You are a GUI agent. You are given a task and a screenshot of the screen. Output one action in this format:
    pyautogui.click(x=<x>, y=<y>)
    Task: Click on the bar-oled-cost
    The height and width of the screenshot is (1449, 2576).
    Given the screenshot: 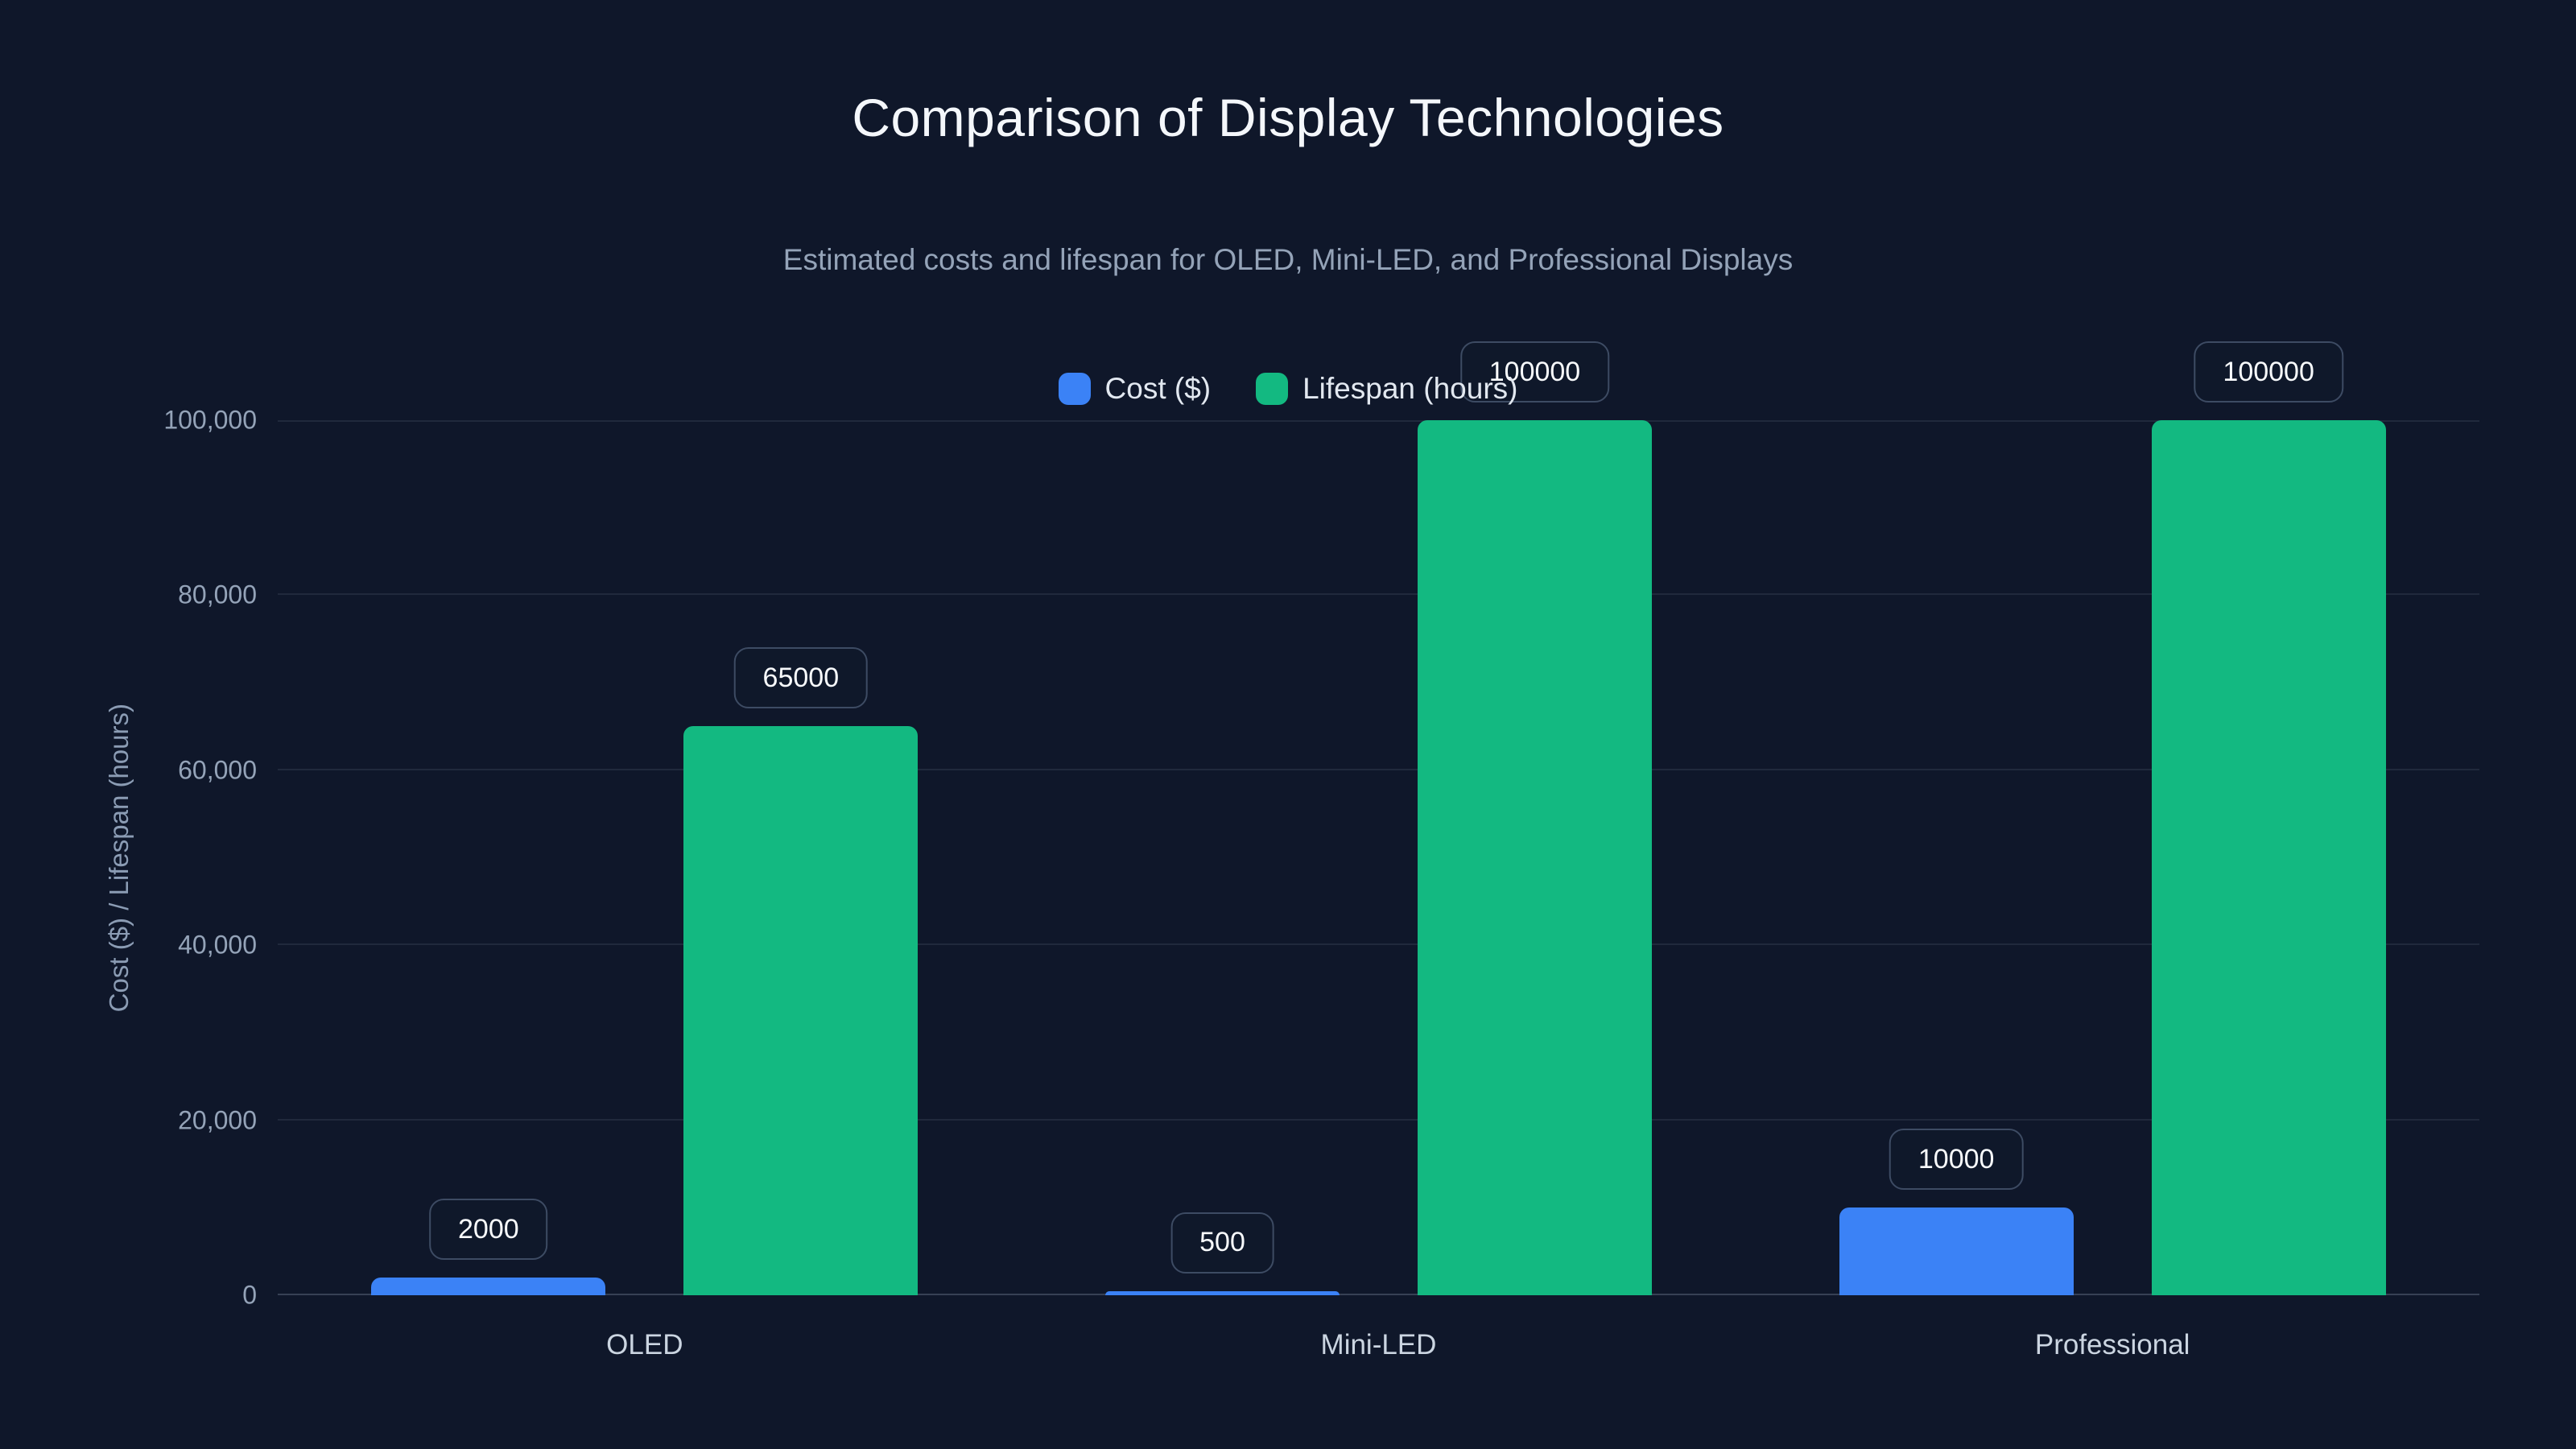 What is the action you would take?
    pyautogui.click(x=488, y=1286)
    